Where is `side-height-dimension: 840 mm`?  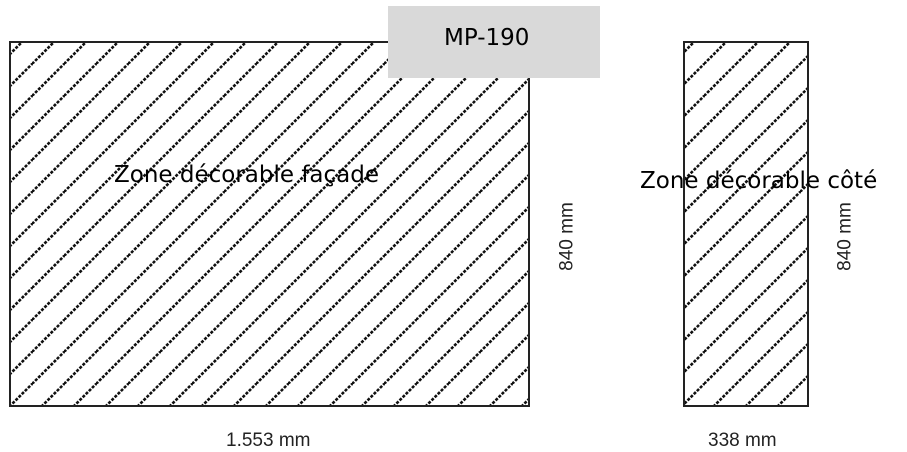
side-height-dimension: 840 mm is located at coordinates (845, 236).